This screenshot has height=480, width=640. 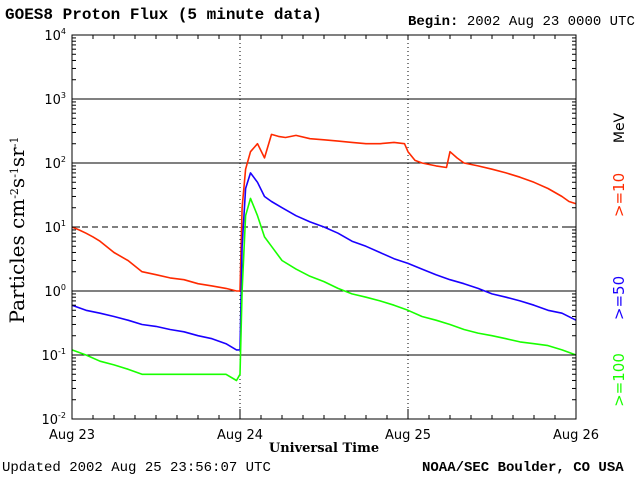 What do you see at coordinates (53, 419) in the screenshot?
I see `y-tick-label: 10⁻²` at bounding box center [53, 419].